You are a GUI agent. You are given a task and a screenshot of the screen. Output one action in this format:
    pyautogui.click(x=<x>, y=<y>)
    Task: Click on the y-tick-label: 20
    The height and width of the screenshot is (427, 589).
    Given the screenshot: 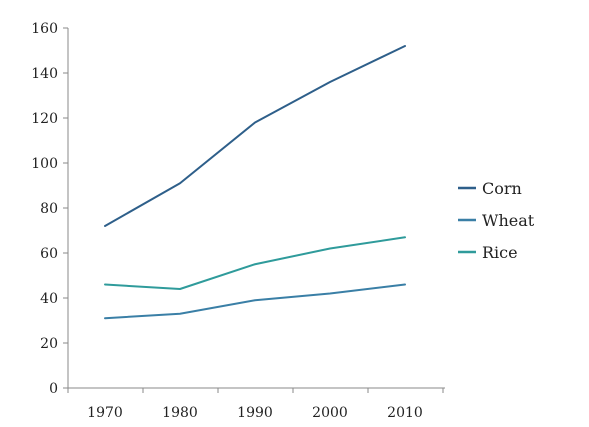 What is the action you would take?
    pyautogui.click(x=49, y=344)
    